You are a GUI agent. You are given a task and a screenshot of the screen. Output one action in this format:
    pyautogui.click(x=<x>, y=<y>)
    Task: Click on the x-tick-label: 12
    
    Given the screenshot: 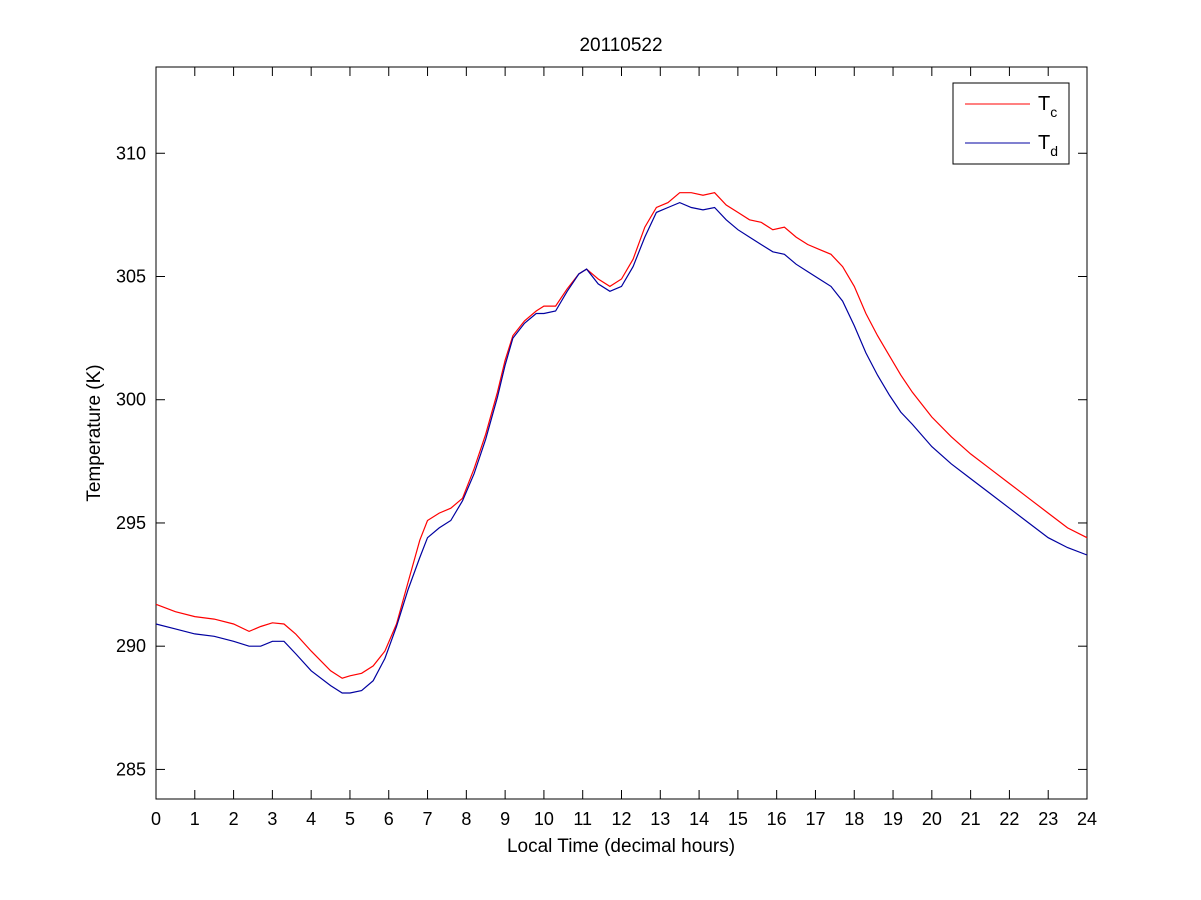 What is the action you would take?
    pyautogui.click(x=621, y=819)
    